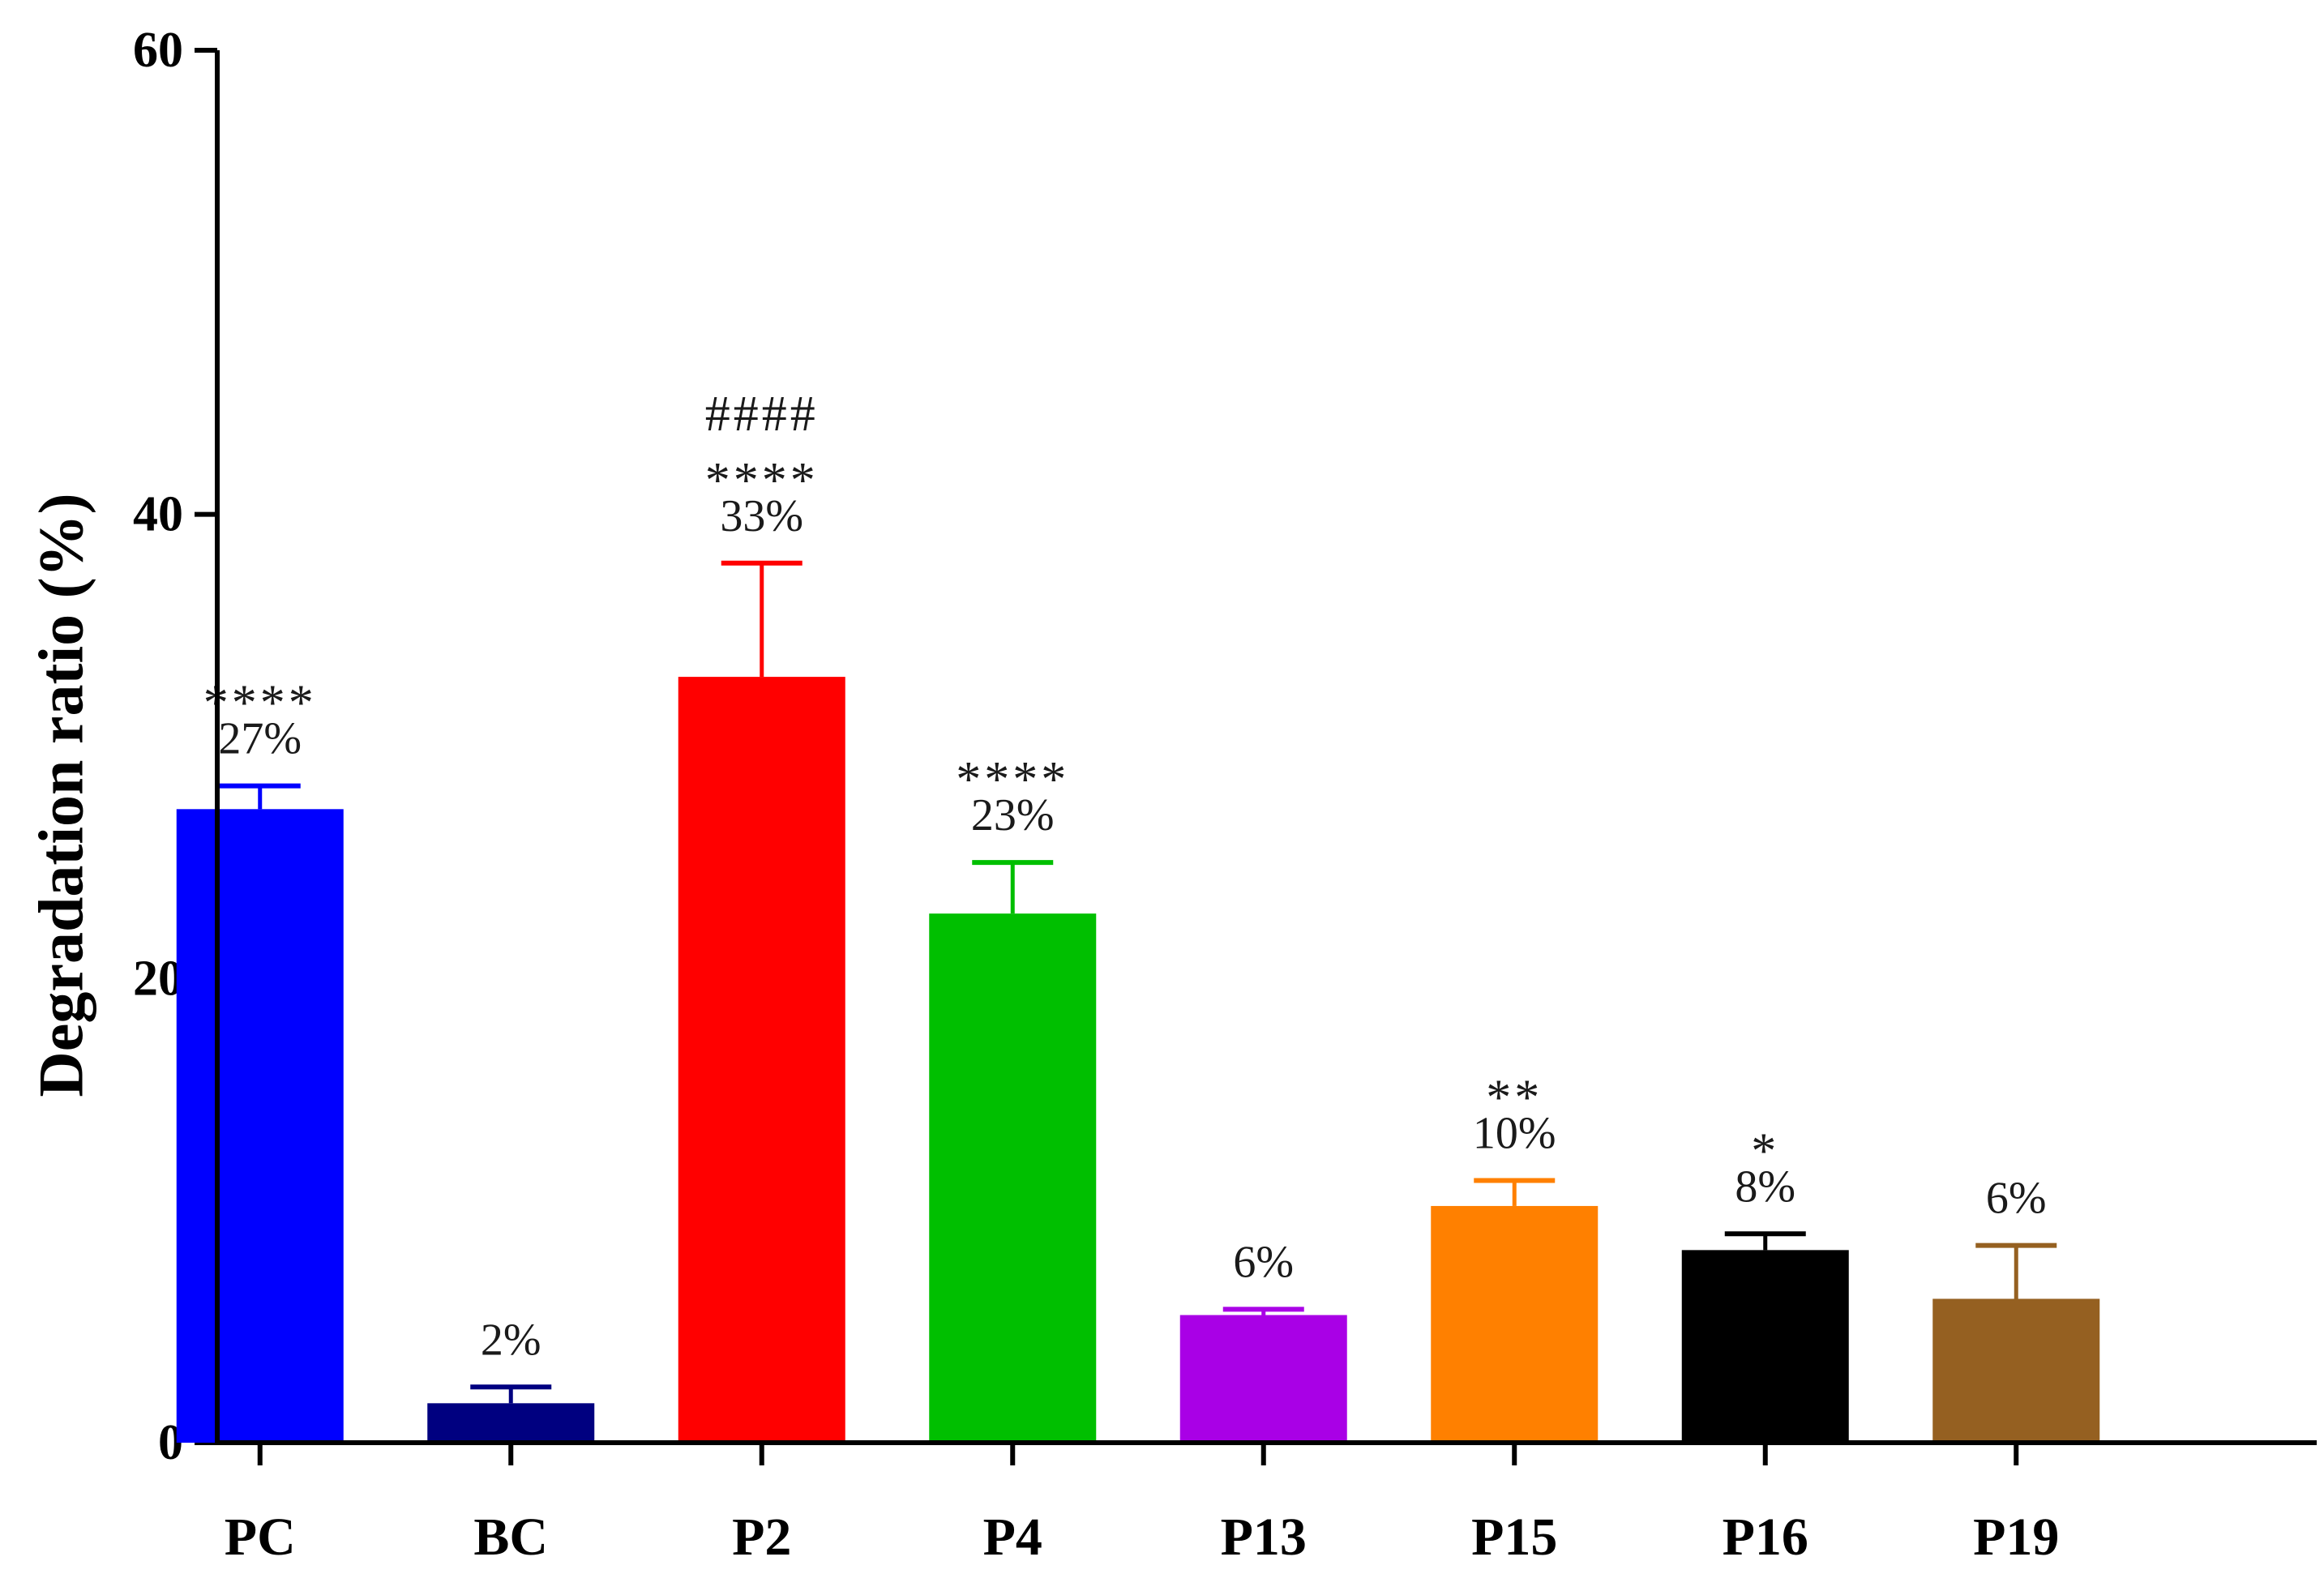 Image resolution: width=2324 pixels, height=1574 pixels. Describe the element at coordinates (1263, 1262) in the screenshot. I see `value-label-p13: 6%` at that location.